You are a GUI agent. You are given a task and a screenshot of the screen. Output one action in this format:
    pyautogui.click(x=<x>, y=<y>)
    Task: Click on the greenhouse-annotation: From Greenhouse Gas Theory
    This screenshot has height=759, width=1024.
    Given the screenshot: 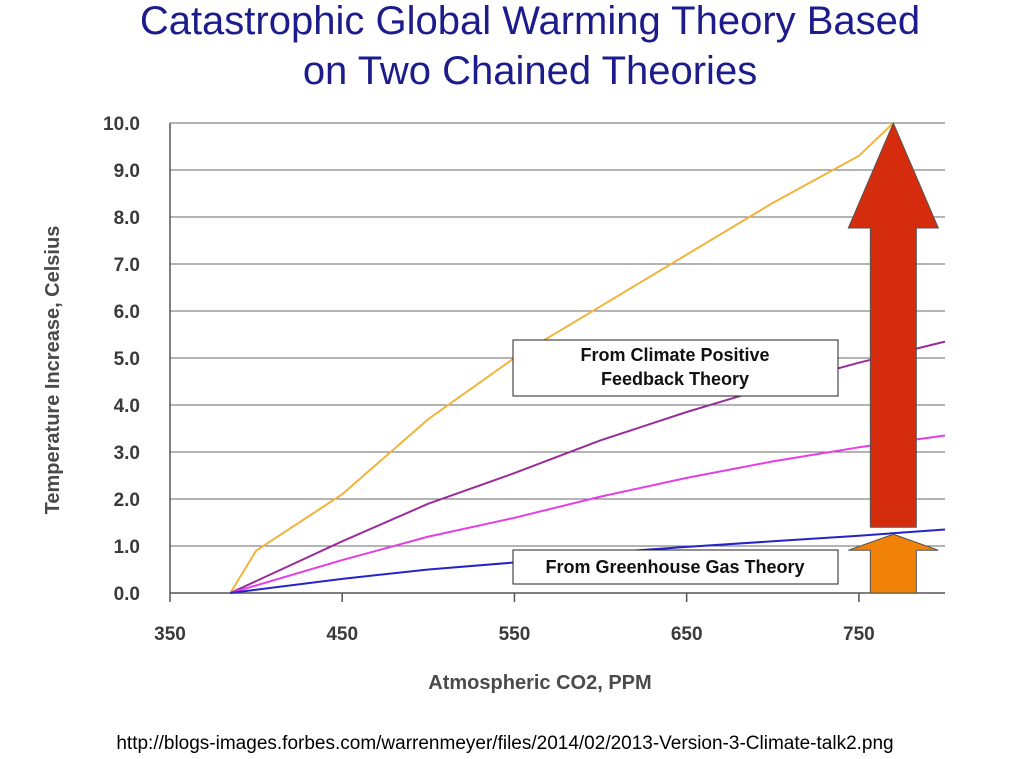 What is the action you would take?
    pyautogui.click(x=675, y=567)
    